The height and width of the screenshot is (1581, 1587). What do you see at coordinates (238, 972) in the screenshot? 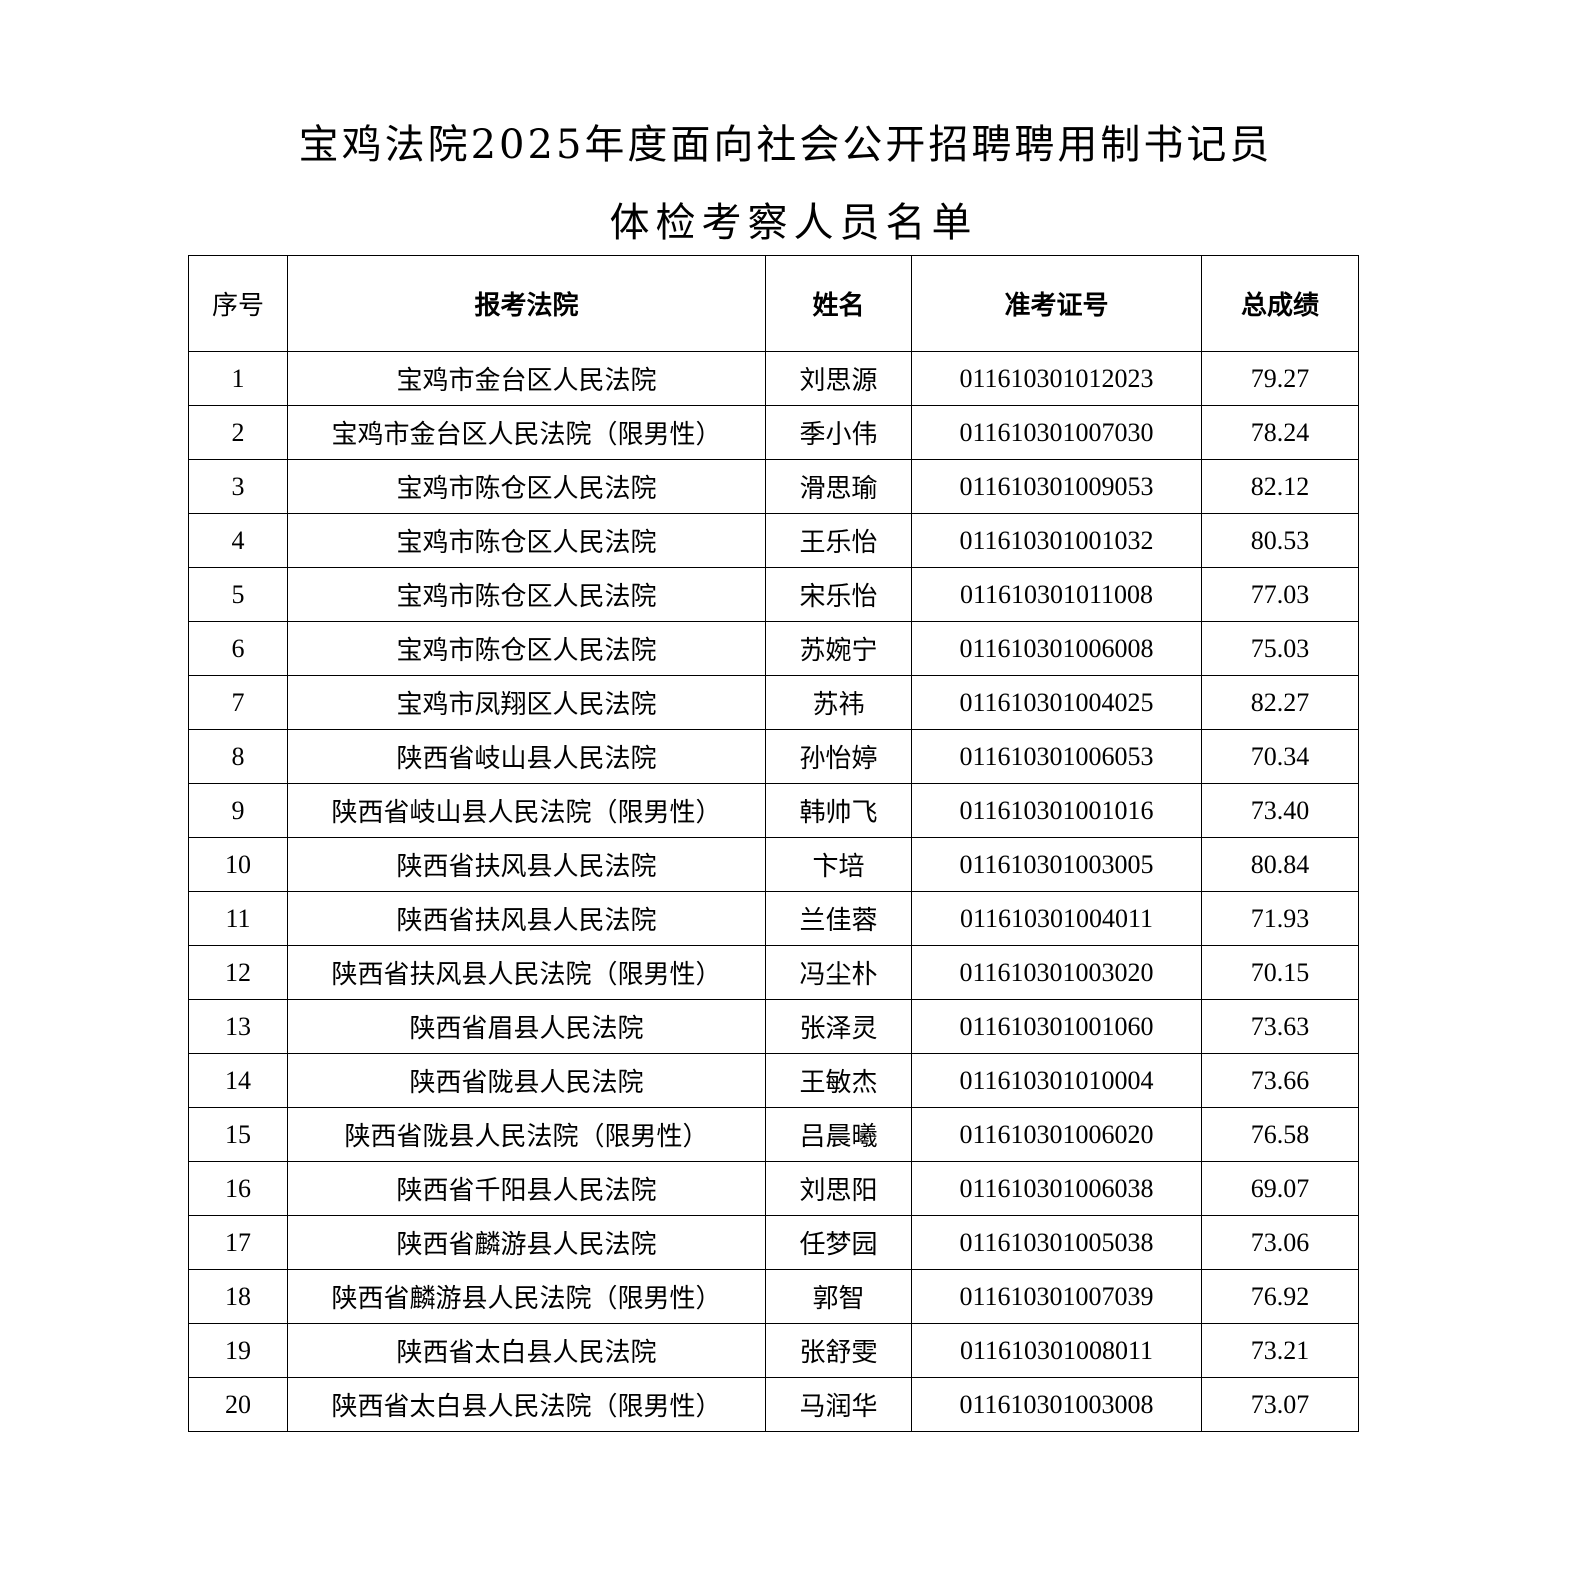
I see `cell-index: 12` at bounding box center [238, 972].